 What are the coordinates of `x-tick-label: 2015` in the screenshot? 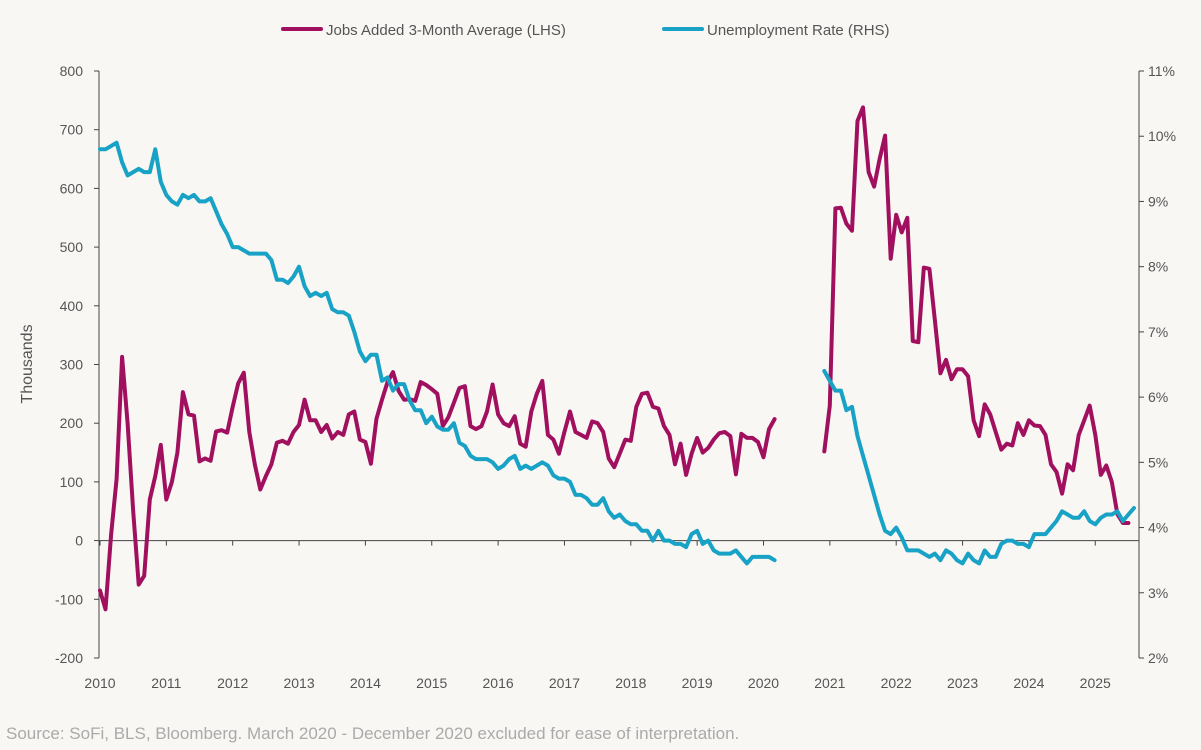 It's located at (431, 683).